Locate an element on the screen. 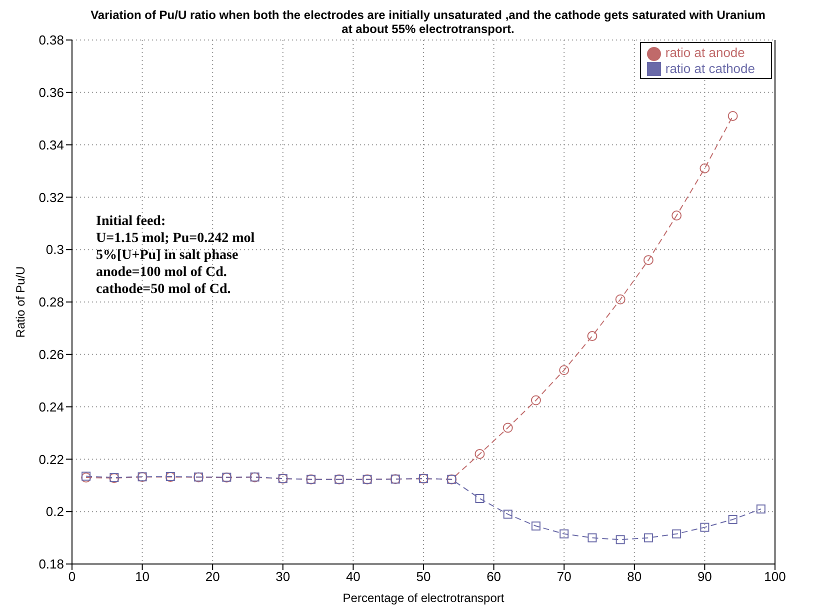 The width and height of the screenshot is (838, 606). text: cathode=50 mol of Cd. is located at coordinates (163, 289).